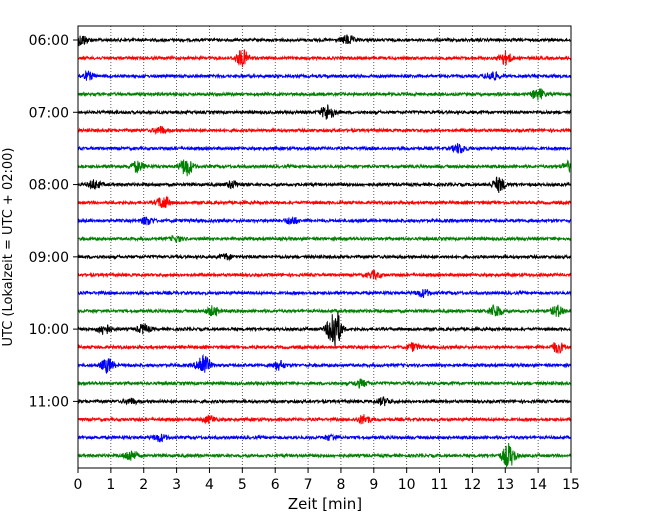 This screenshot has width=650, height=520. I want to click on x-tick-label: 14, so click(538, 485).